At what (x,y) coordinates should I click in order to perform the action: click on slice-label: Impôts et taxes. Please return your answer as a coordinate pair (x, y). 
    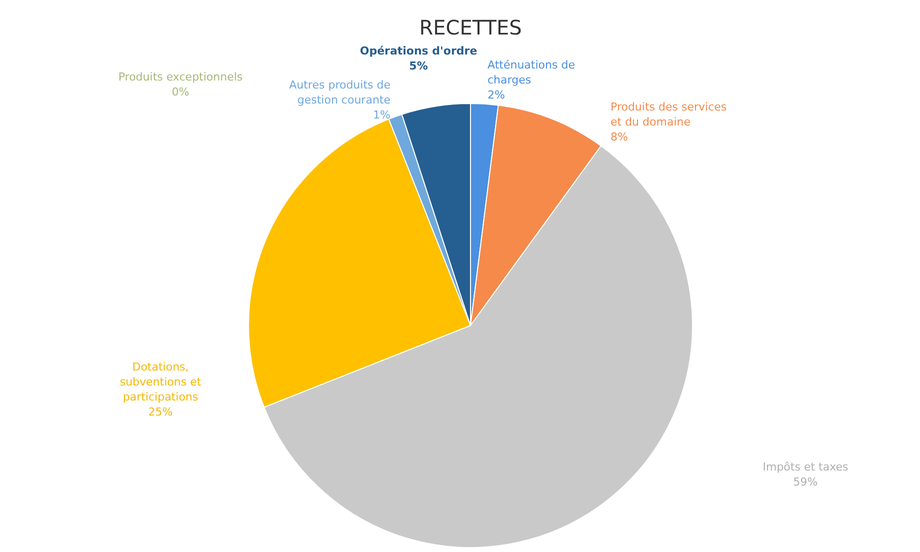
    Looking at the image, I should click on (805, 467).